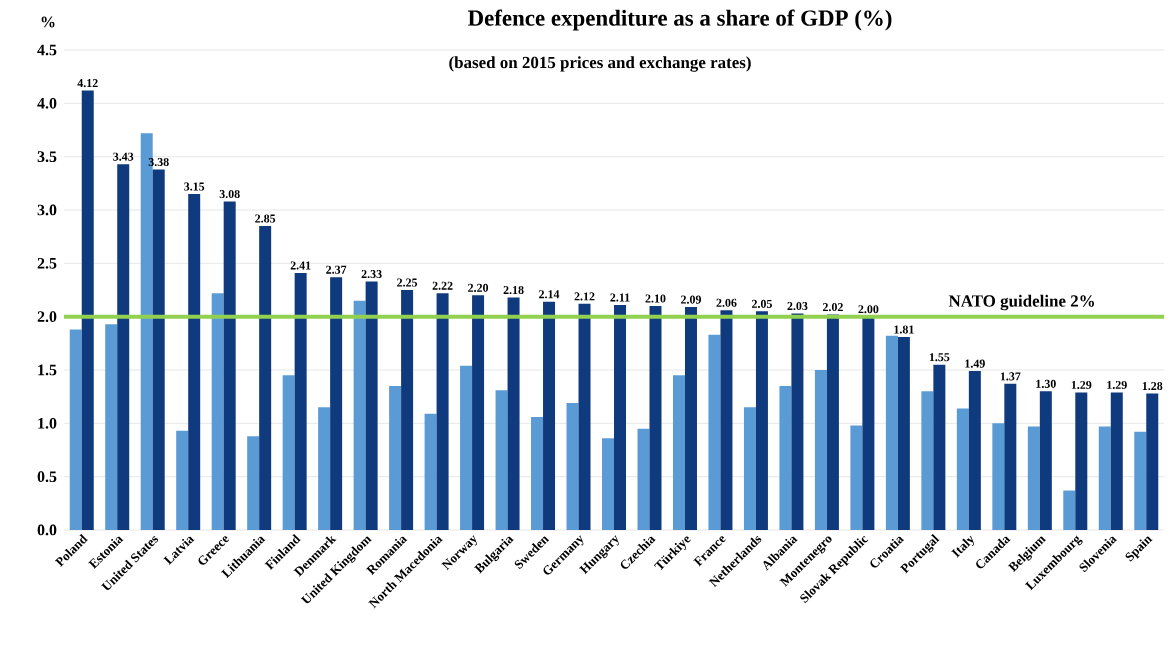 The image size is (1172, 660). I want to click on chart-subtitle: (based on 2015 prices and exchange rates), so click(600, 64).